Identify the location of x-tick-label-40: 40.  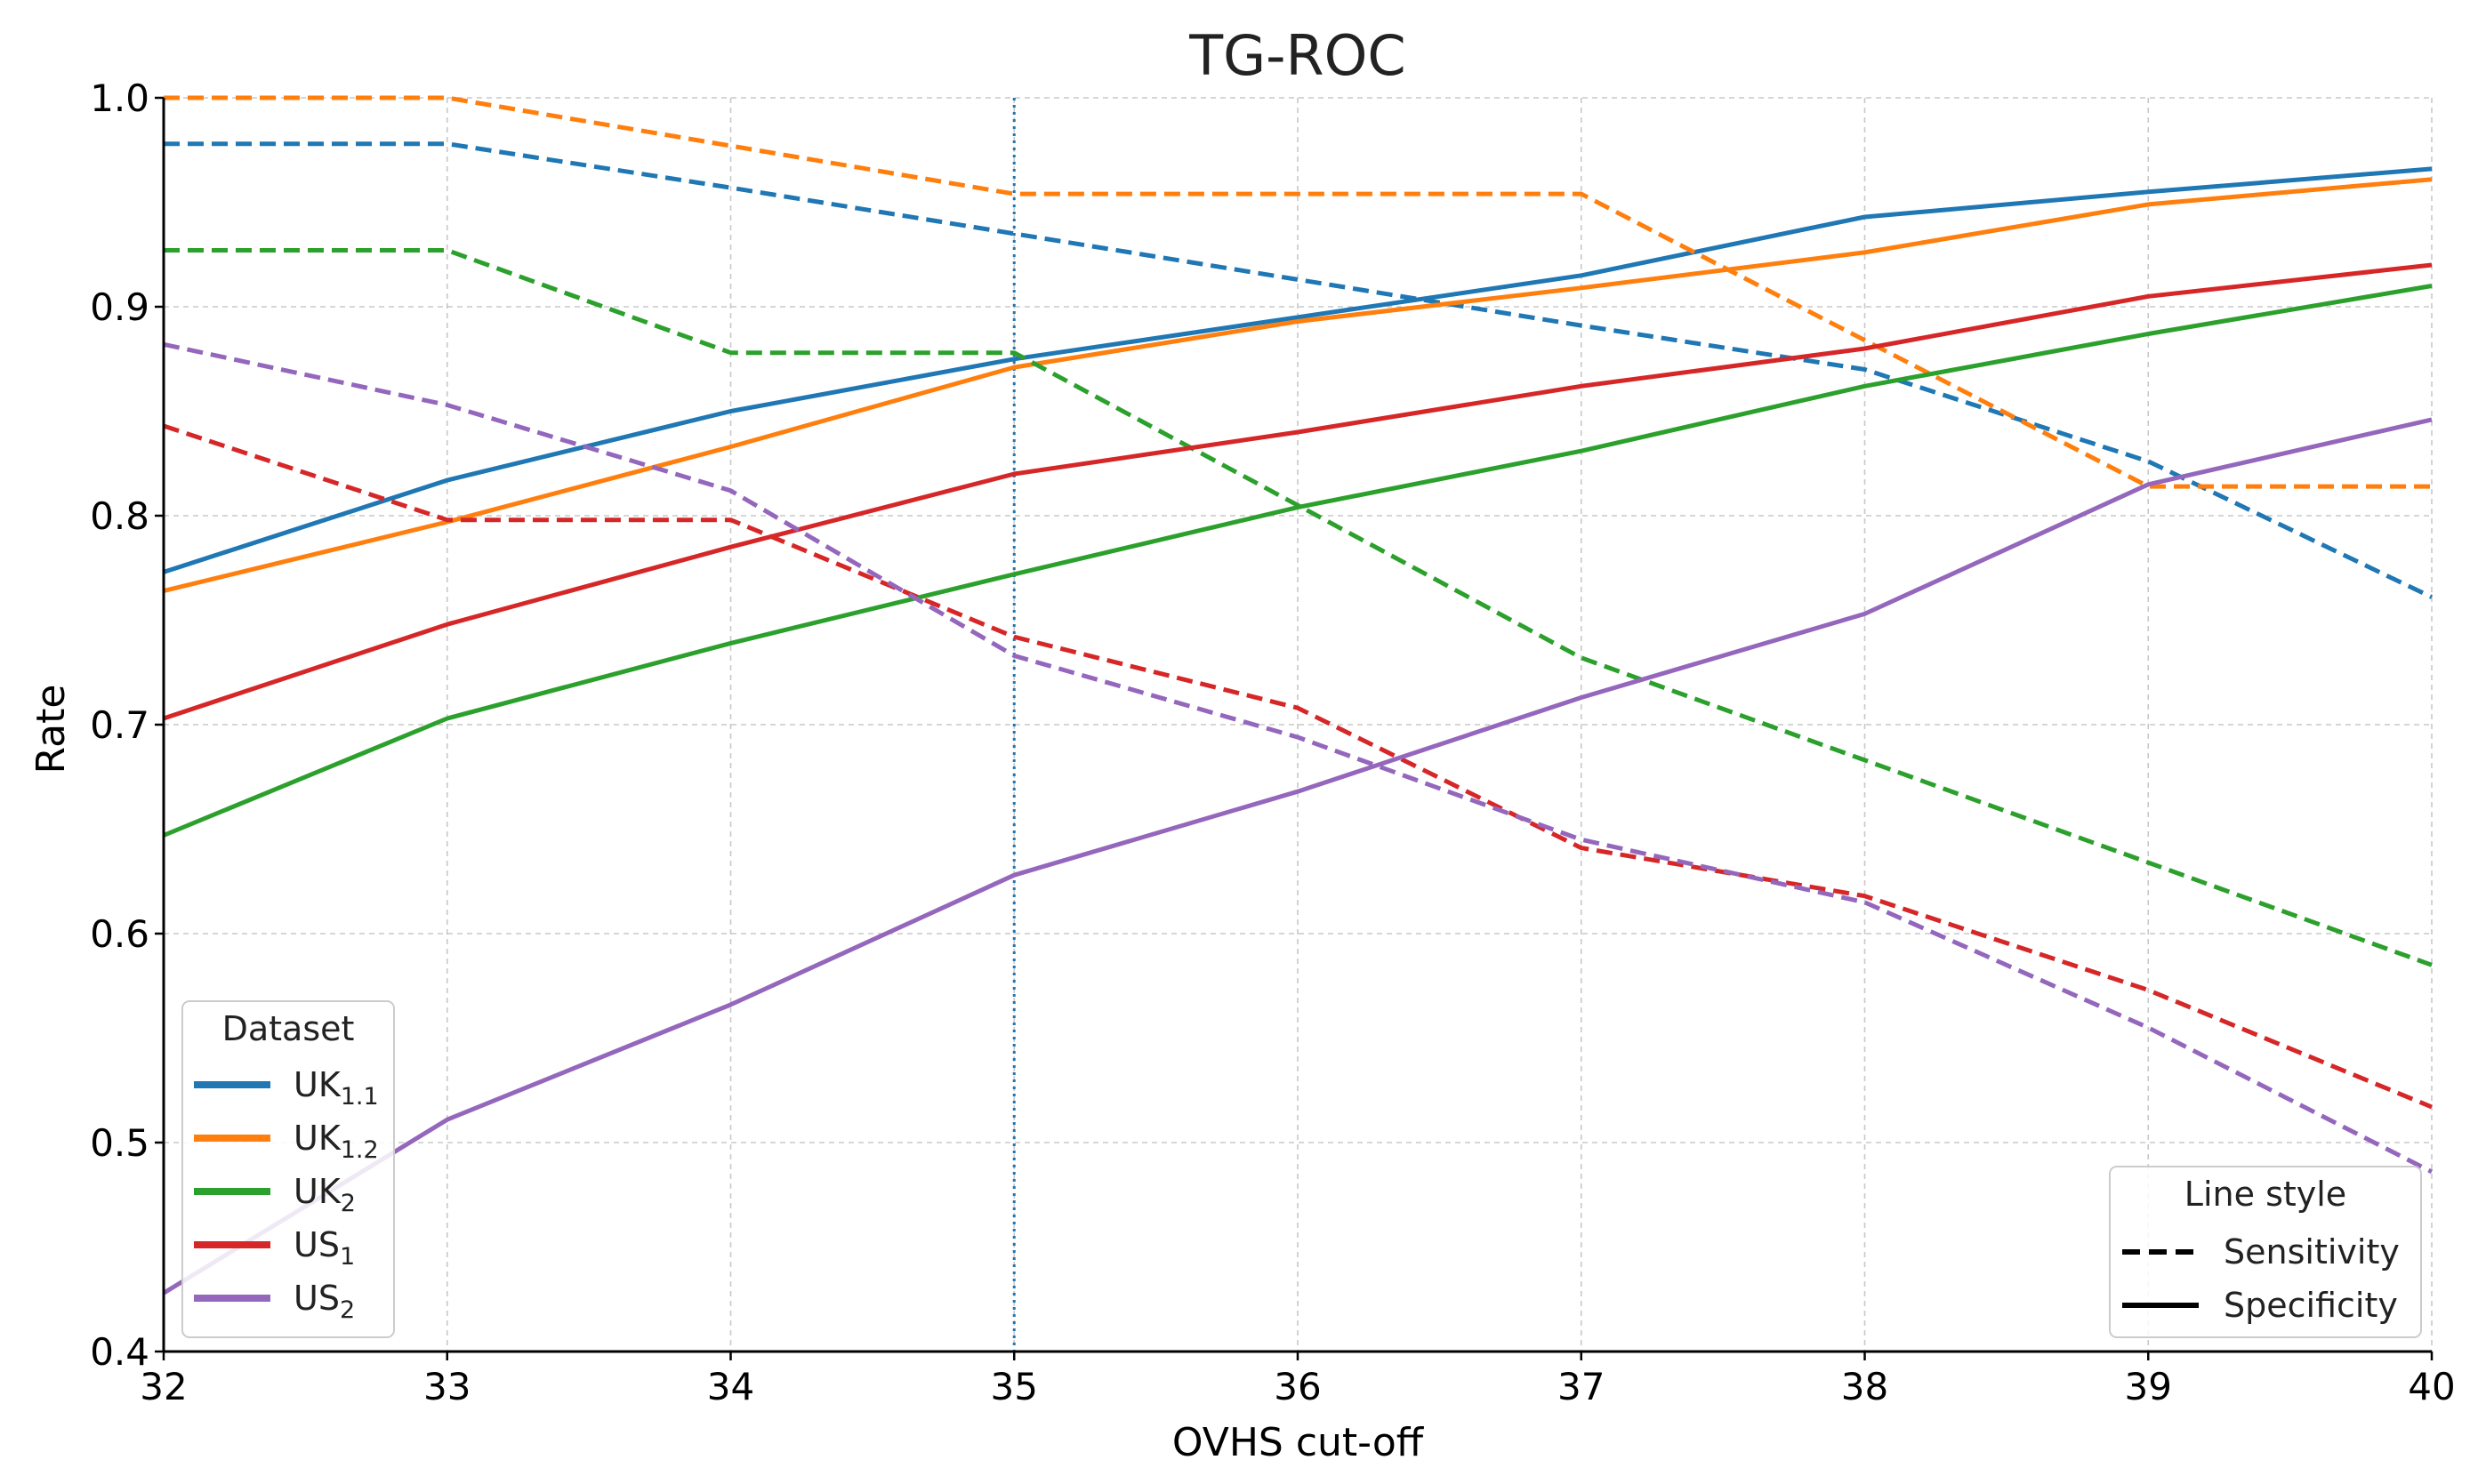
(2431, 1386).